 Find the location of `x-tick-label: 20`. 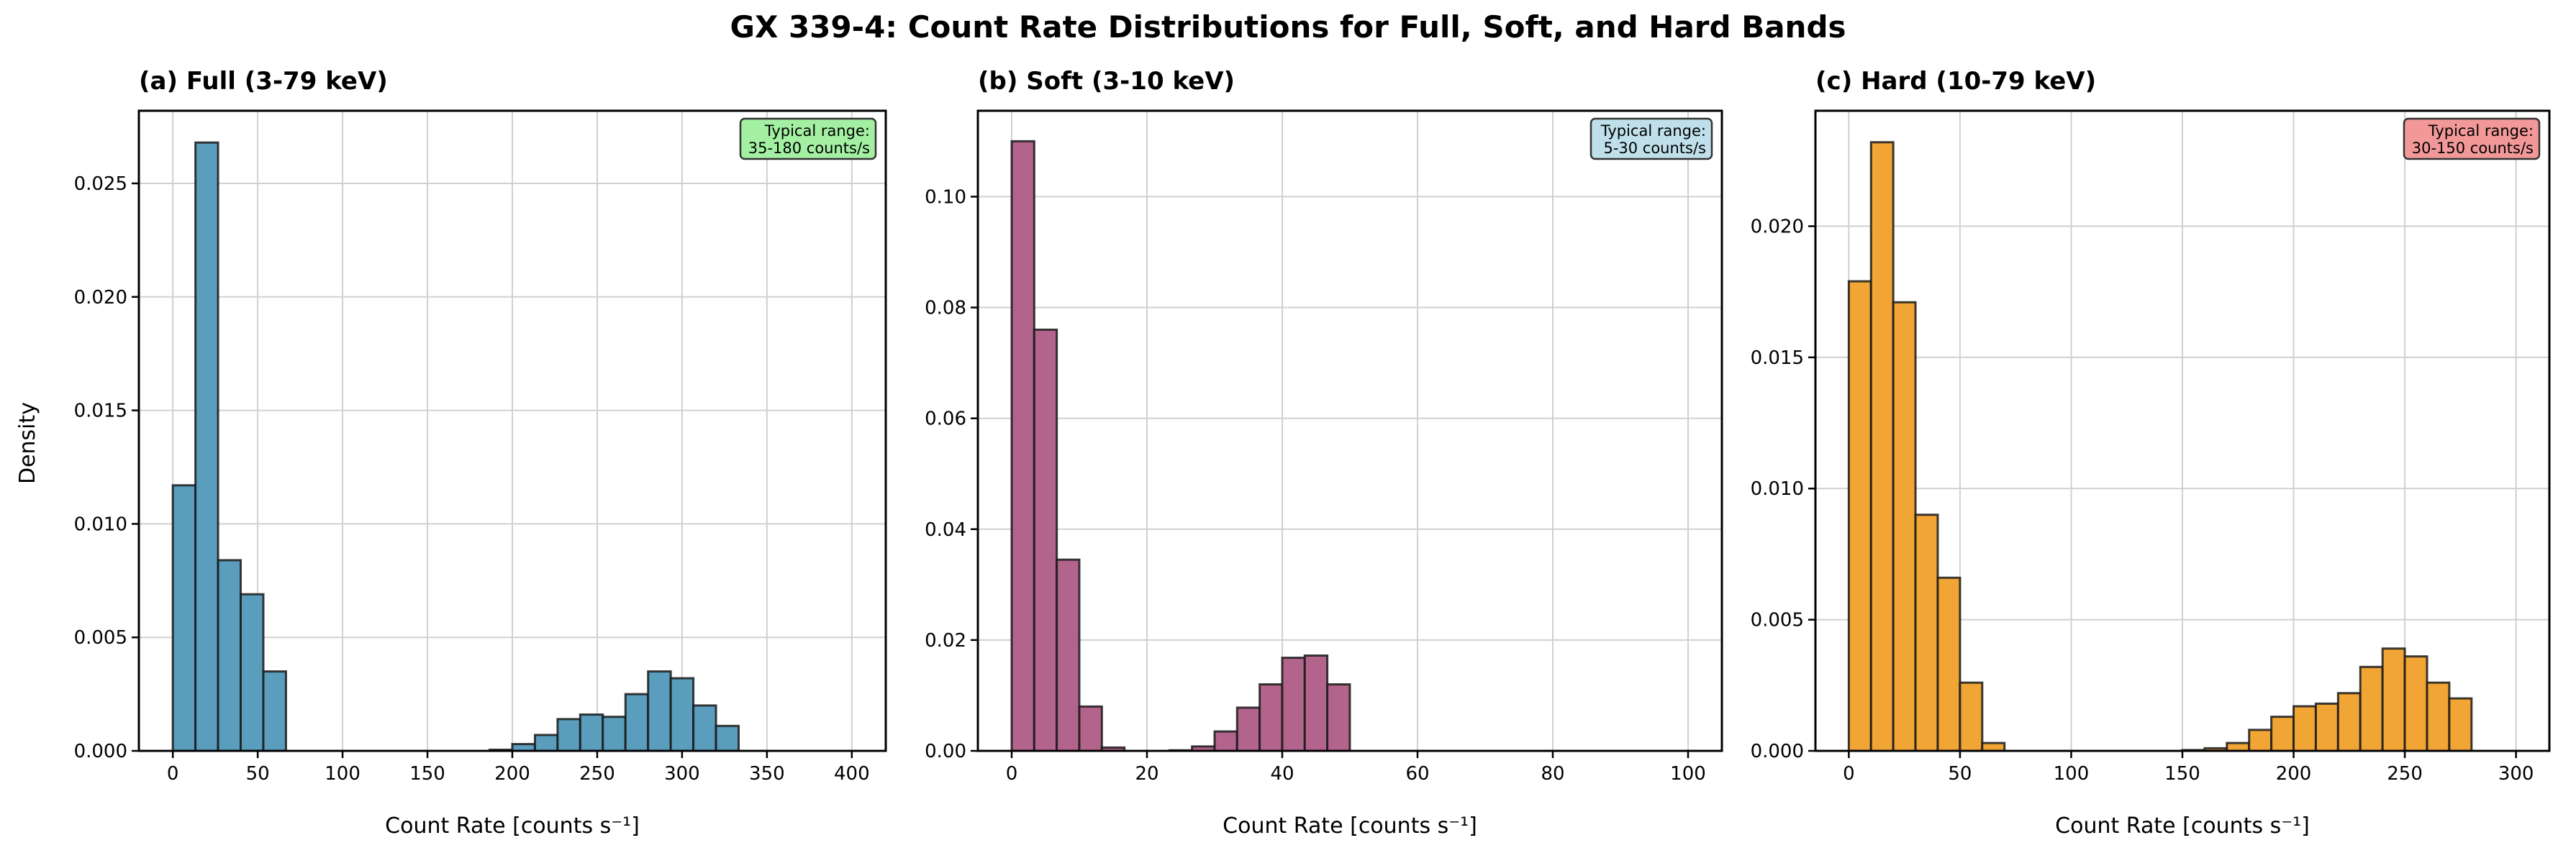

x-tick-label: 20 is located at coordinates (1146, 774).